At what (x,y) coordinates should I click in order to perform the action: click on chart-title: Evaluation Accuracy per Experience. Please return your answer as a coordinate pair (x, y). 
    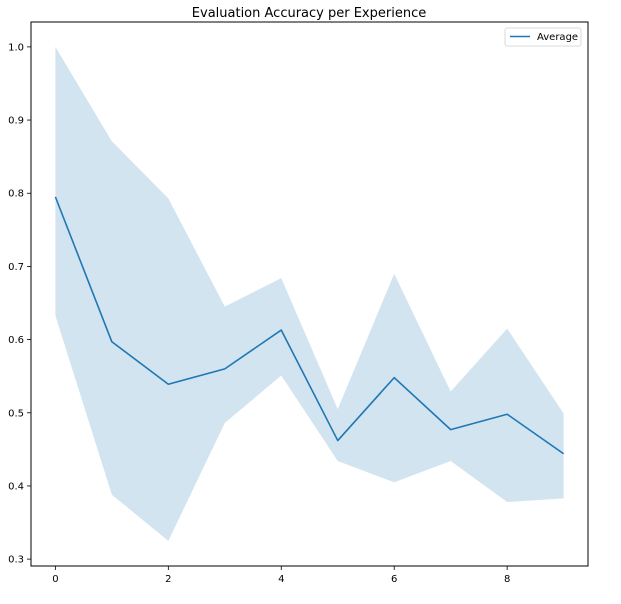
    Looking at the image, I should click on (309, 13).